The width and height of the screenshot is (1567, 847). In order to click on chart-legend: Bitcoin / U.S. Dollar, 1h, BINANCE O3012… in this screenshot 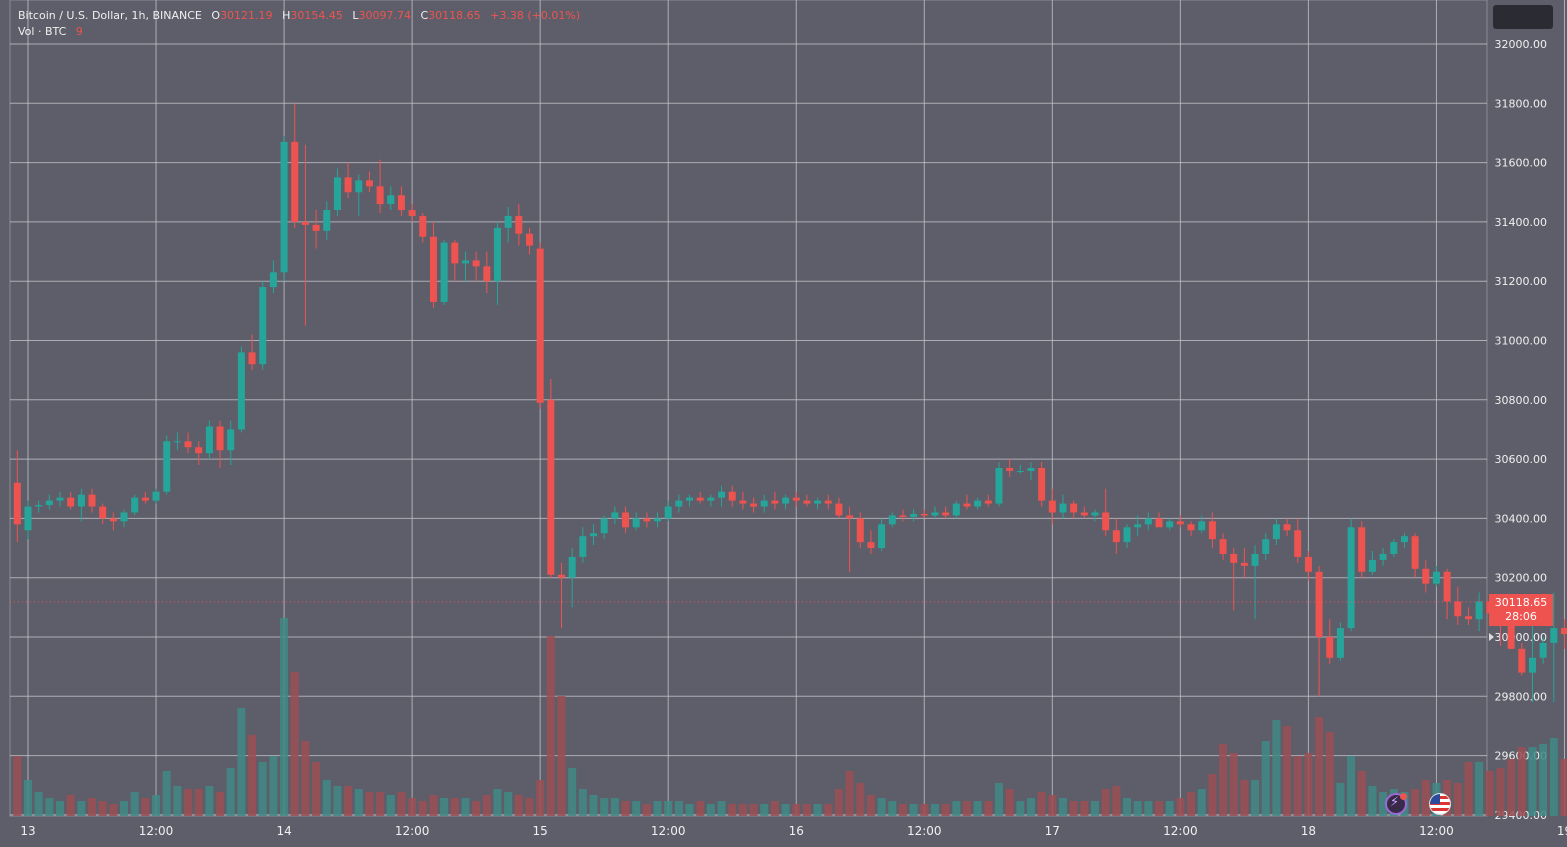, I will do `click(299, 24)`.